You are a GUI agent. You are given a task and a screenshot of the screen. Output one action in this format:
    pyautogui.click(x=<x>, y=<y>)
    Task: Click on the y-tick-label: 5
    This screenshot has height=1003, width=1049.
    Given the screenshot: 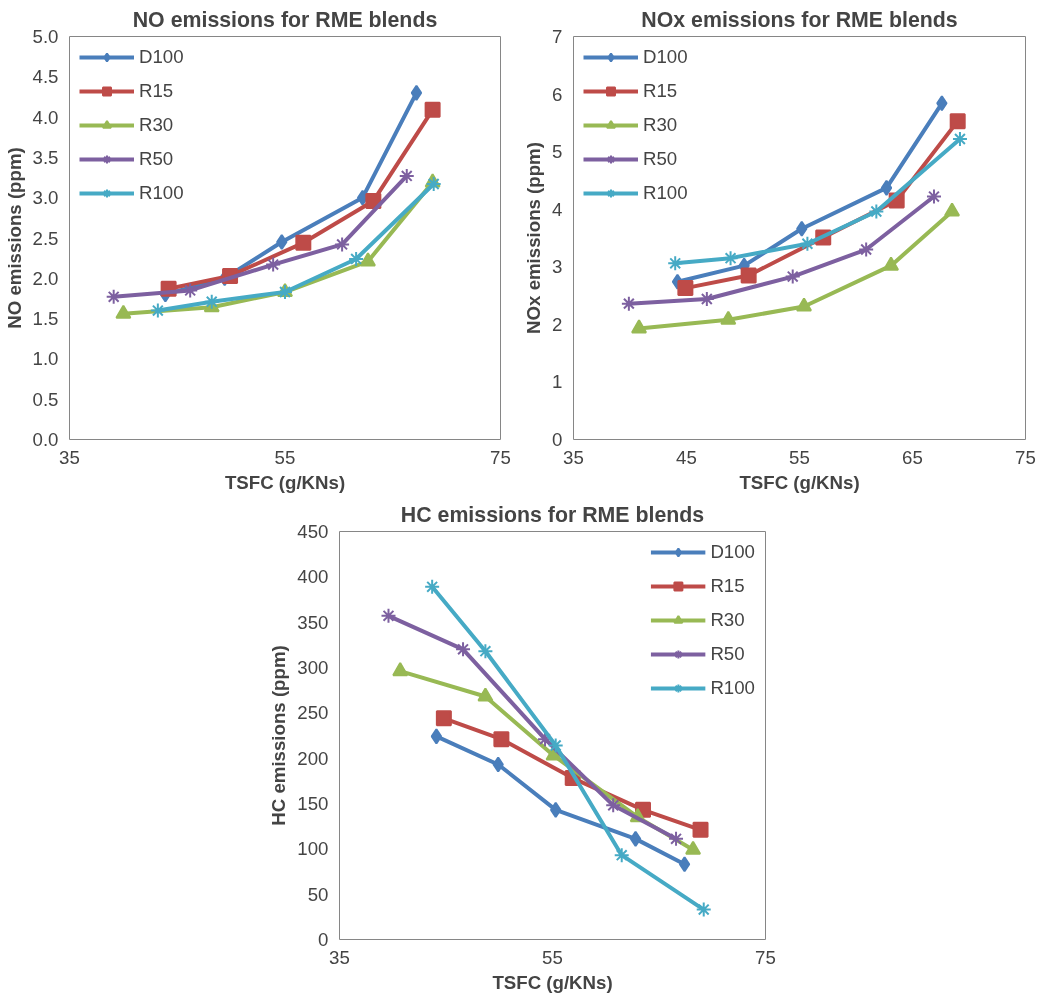 What is the action you would take?
    pyautogui.click(x=557, y=152)
    